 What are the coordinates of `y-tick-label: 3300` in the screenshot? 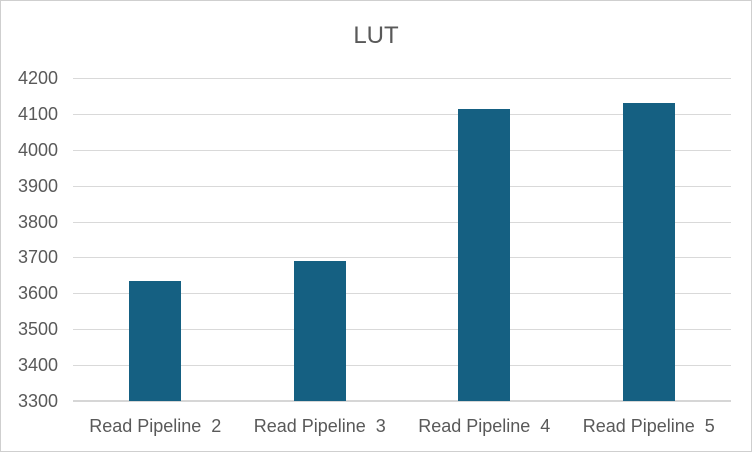 It's located at (37, 401).